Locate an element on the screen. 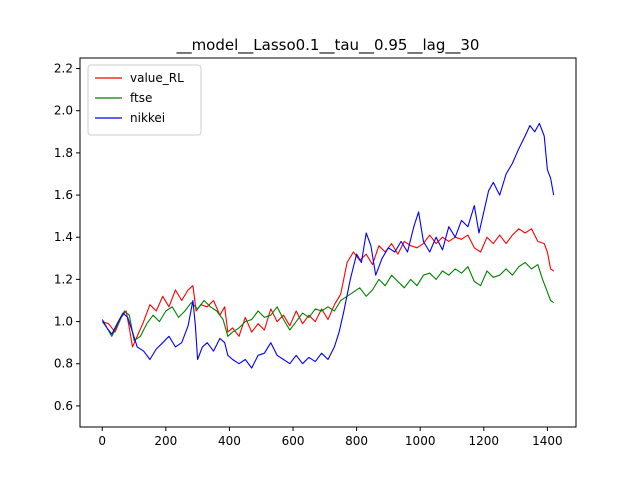 The image size is (640, 484). x-tick-label: 1000 is located at coordinates (420, 441).